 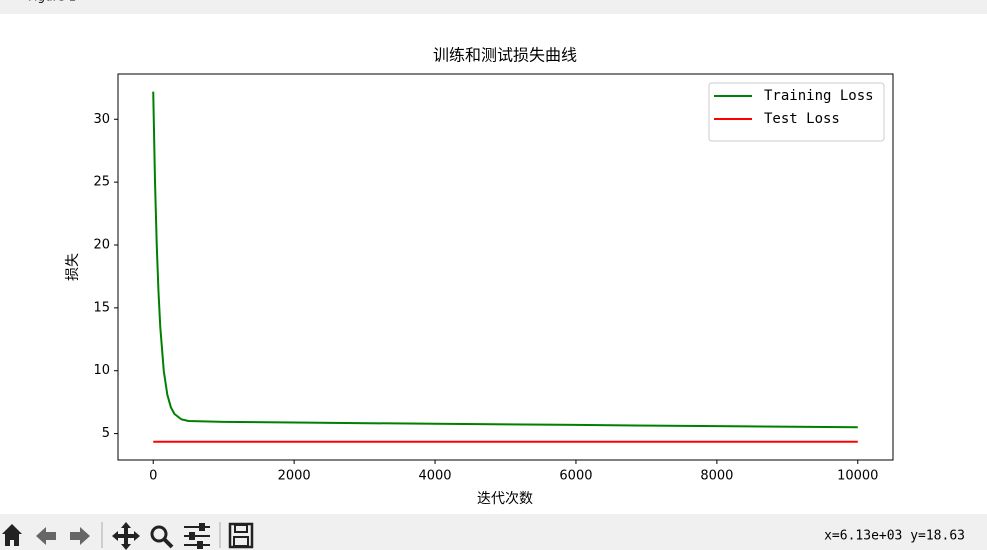 I want to click on legend-box, so click(x=796, y=112).